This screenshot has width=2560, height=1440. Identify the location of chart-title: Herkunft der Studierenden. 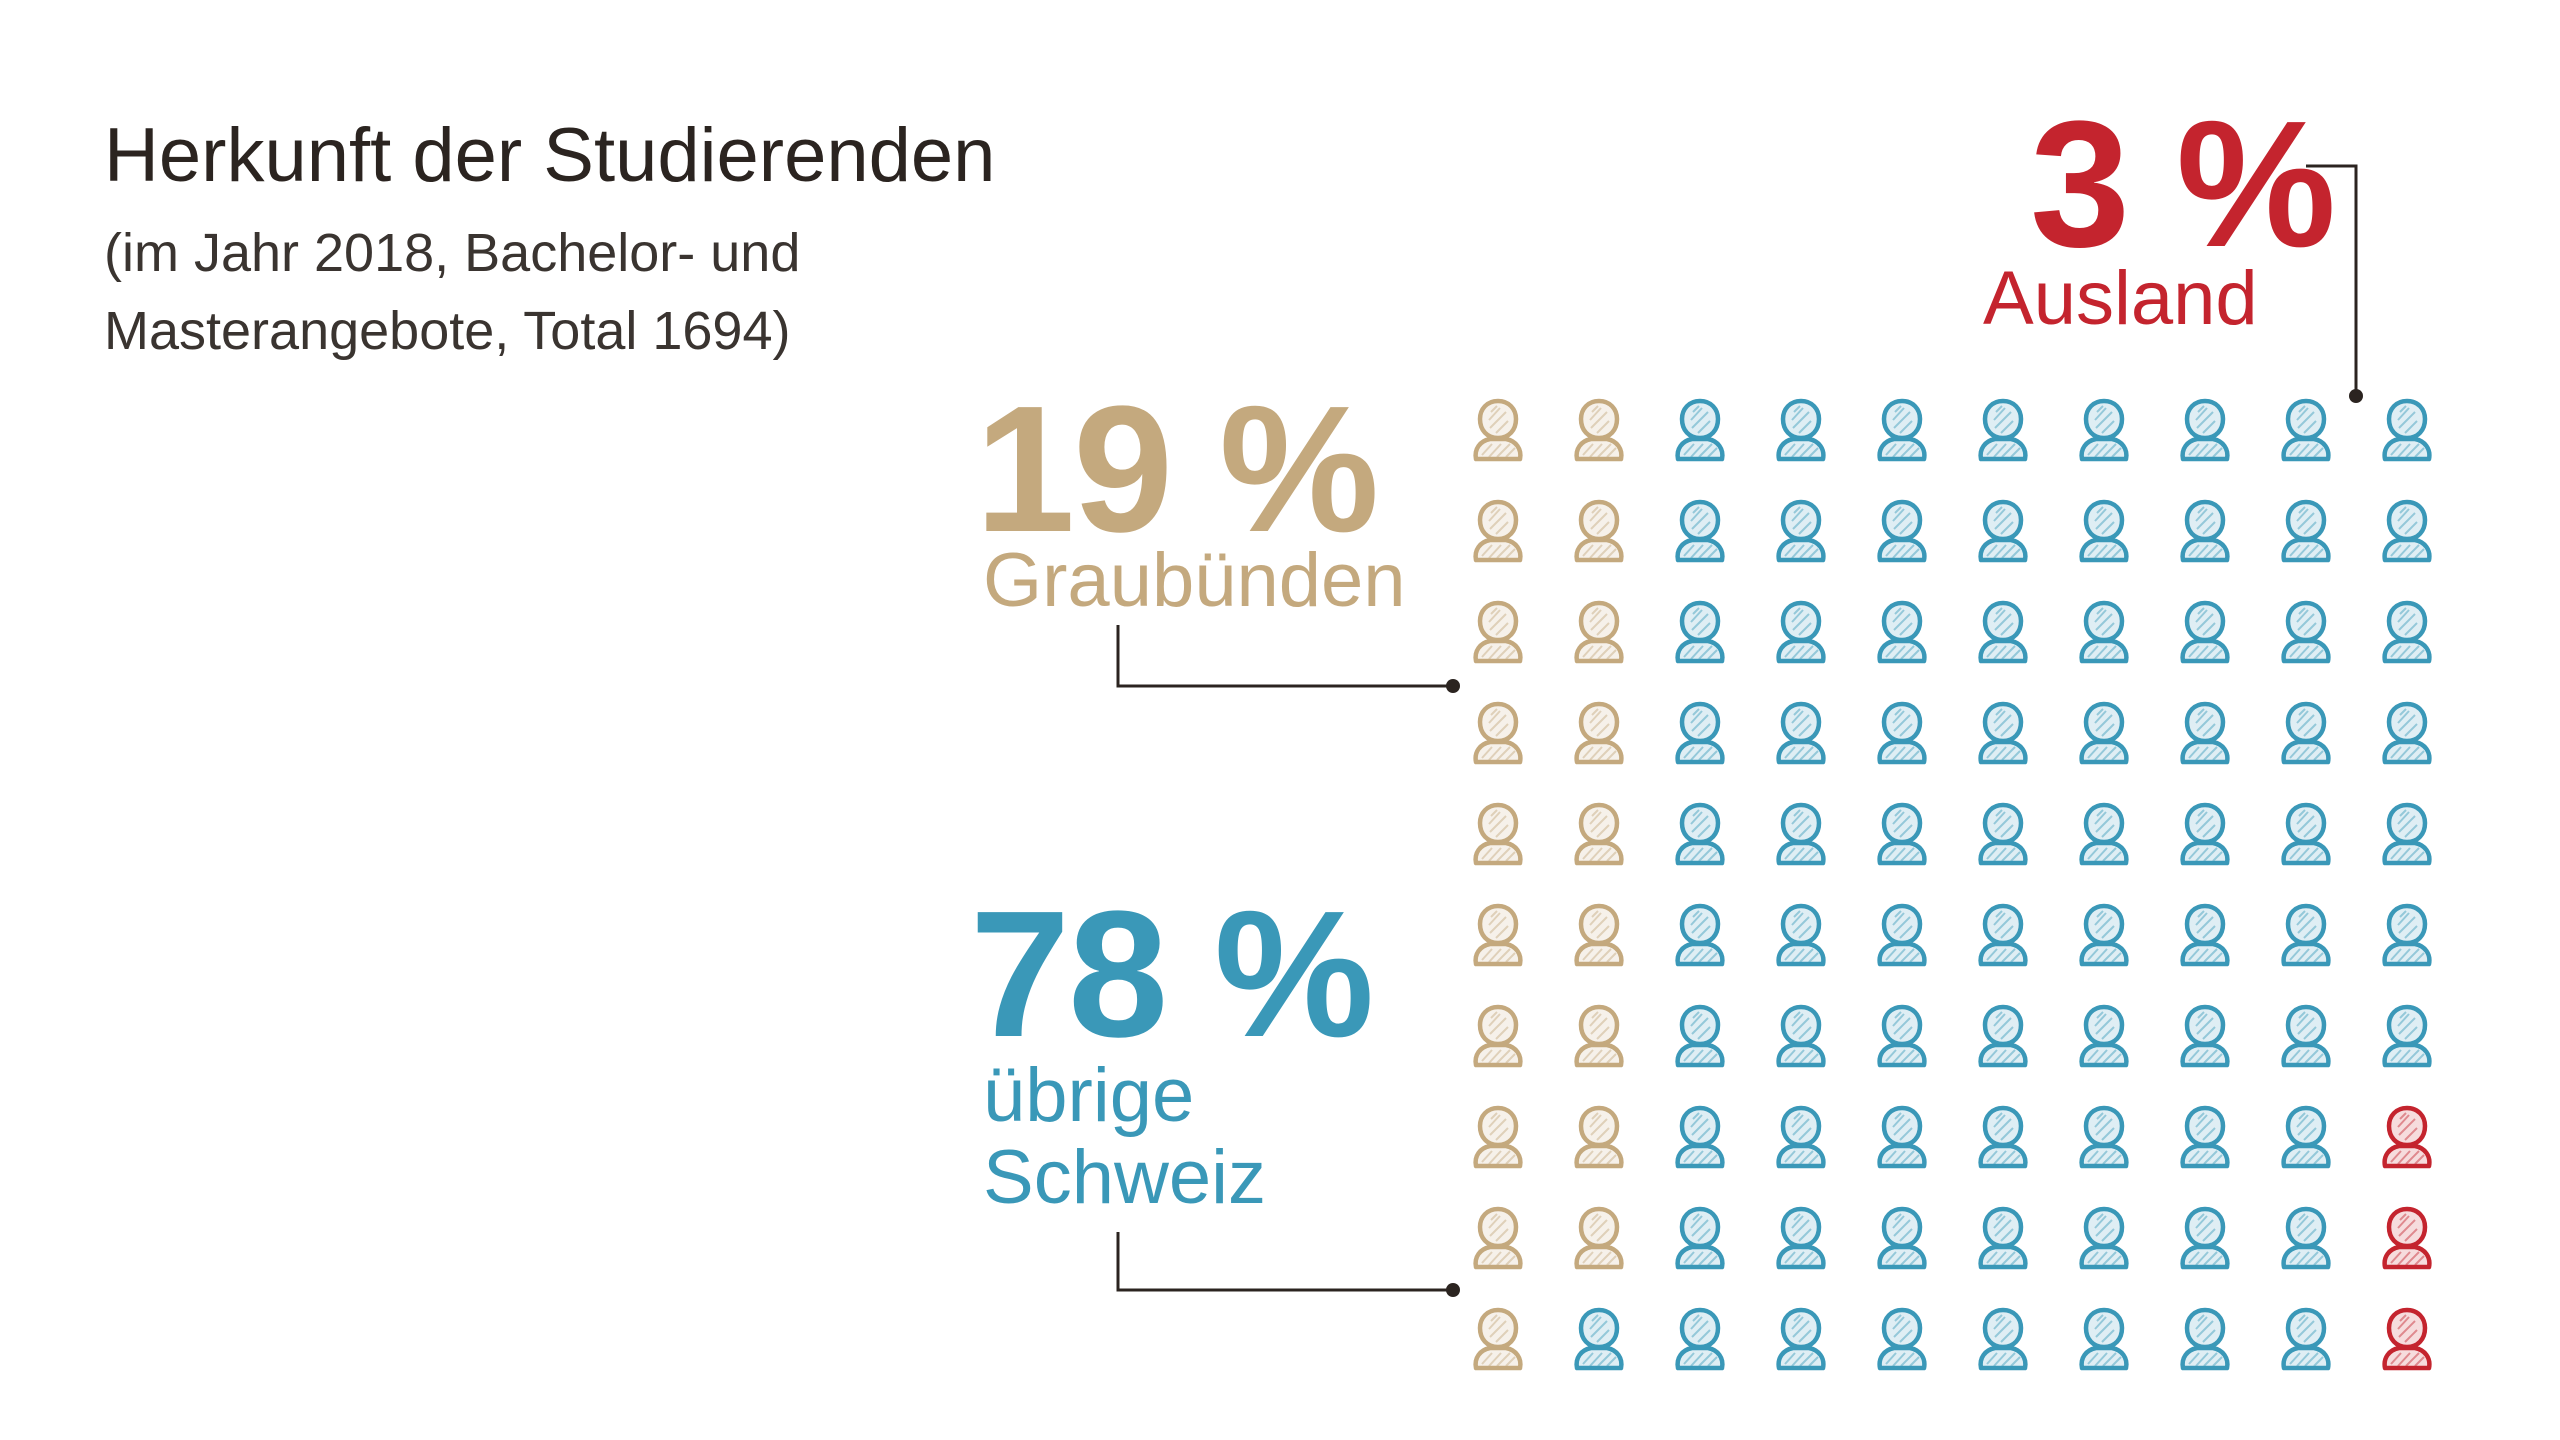
(550, 155).